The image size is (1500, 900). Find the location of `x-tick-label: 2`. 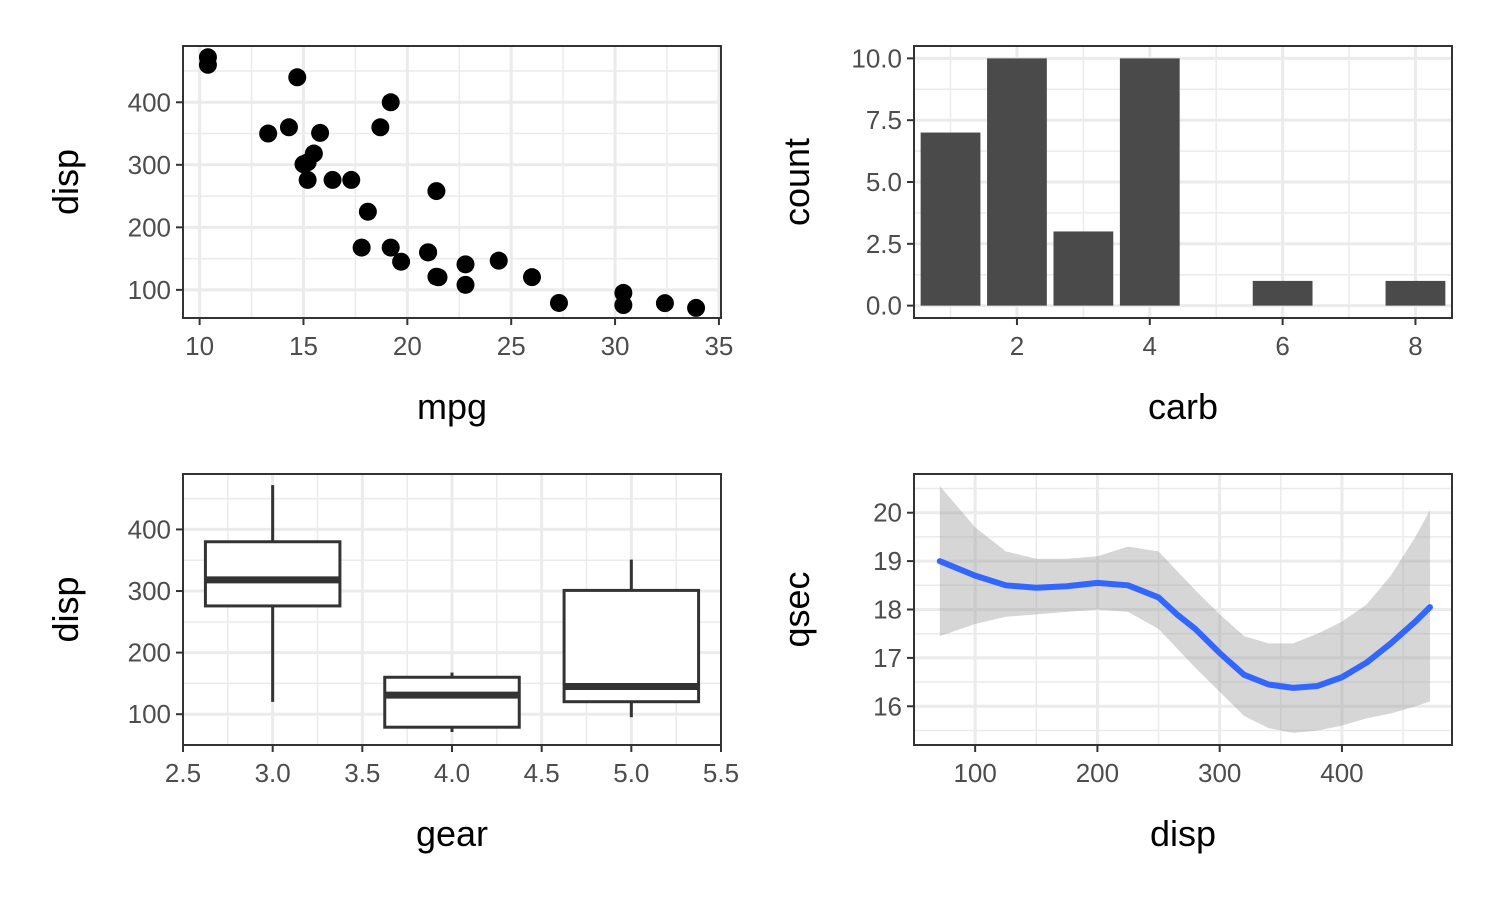

x-tick-label: 2 is located at coordinates (1017, 346).